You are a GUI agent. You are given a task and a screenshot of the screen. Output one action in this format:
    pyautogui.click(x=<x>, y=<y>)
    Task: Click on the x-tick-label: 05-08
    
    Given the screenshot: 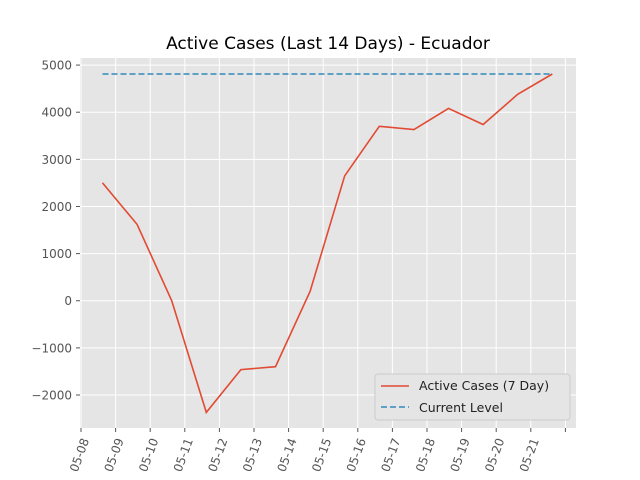 What is the action you would take?
    pyautogui.click(x=79, y=455)
    